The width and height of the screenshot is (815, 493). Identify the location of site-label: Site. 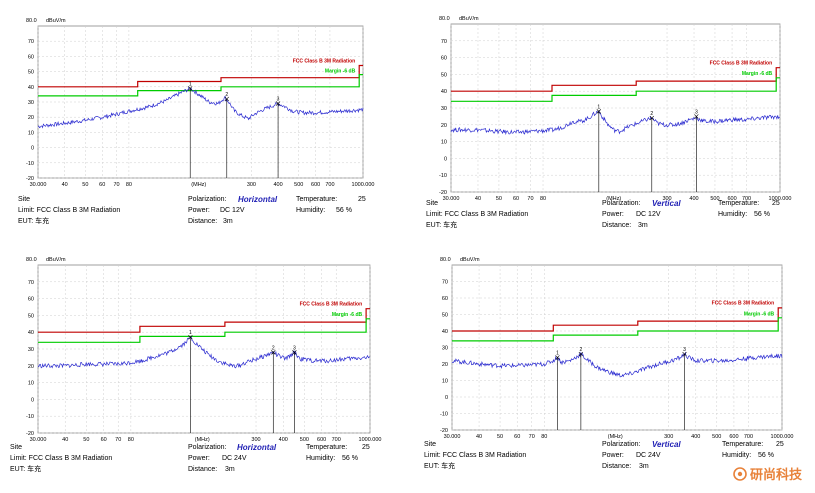
(430, 444).